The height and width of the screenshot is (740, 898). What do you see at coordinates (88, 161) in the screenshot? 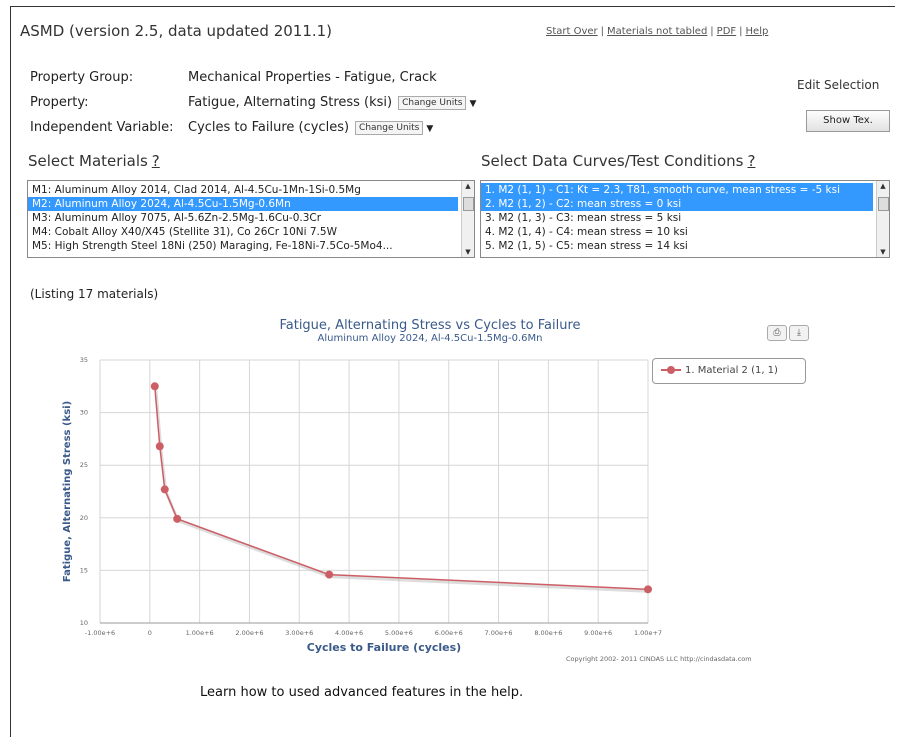
I see `select-materials-title: Select Materials` at bounding box center [88, 161].